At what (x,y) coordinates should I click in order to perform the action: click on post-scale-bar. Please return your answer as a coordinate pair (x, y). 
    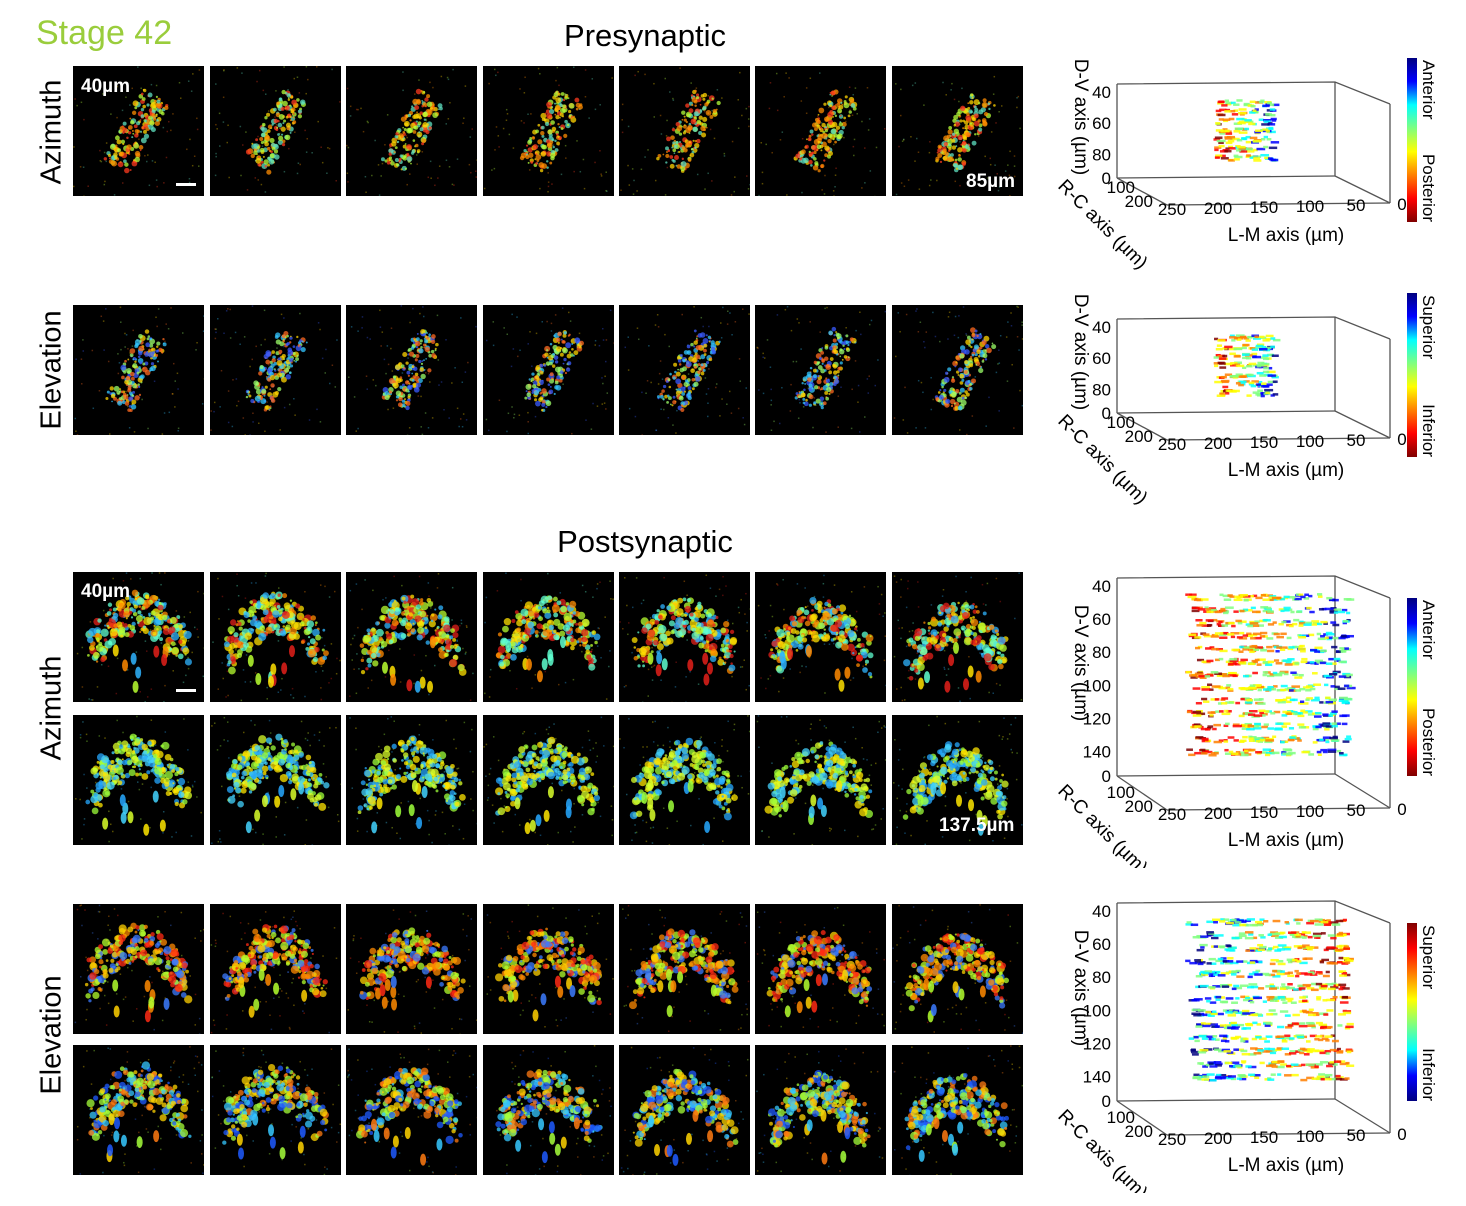
    Looking at the image, I should click on (186, 690).